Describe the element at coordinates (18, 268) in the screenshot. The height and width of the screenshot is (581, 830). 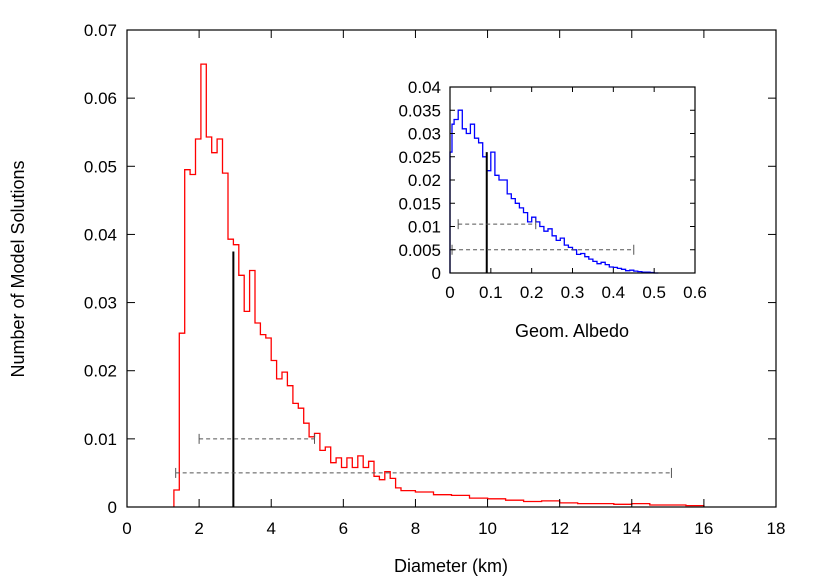
I see `main-y-axis-title: Number of Model Solutions` at that location.